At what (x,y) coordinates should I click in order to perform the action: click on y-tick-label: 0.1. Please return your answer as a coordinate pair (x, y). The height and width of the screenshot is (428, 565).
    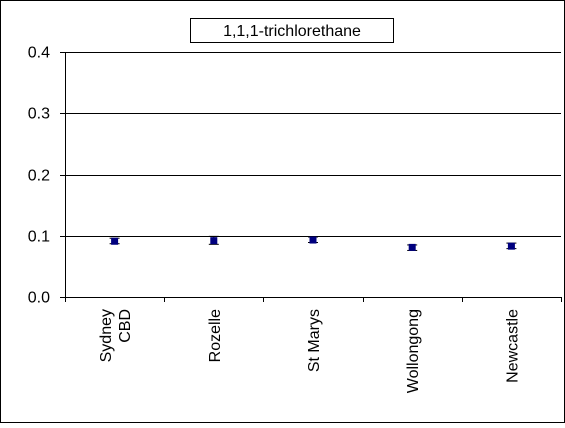
    Looking at the image, I should click on (39, 237).